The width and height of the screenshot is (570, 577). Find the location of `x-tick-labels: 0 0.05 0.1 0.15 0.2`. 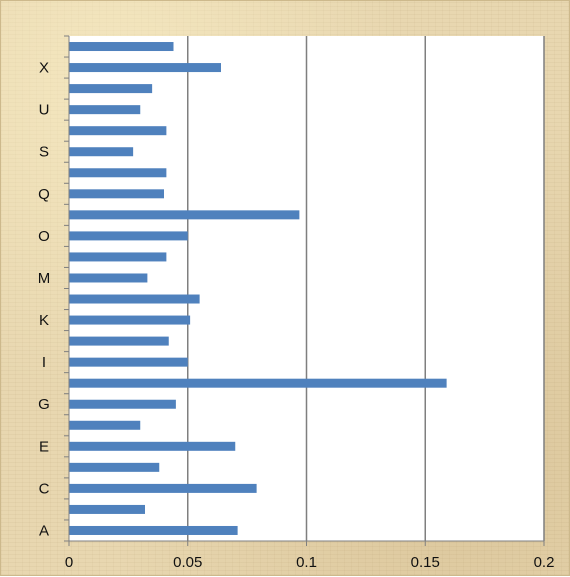

x-tick-labels: 0 0.05 0.1 0.15 0.2 is located at coordinates (310, 562).